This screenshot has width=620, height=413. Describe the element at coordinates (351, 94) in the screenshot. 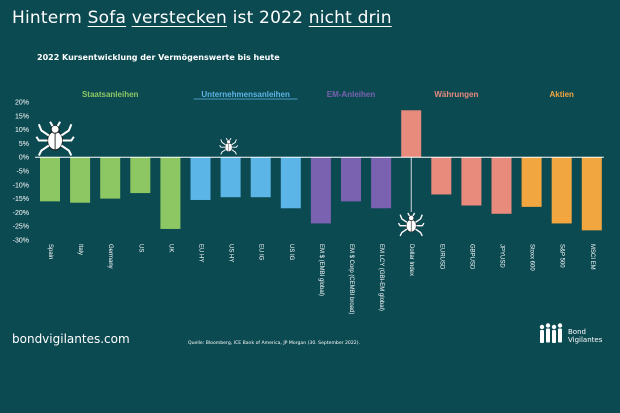

I see `group-label: EM-Anleihen` at that location.